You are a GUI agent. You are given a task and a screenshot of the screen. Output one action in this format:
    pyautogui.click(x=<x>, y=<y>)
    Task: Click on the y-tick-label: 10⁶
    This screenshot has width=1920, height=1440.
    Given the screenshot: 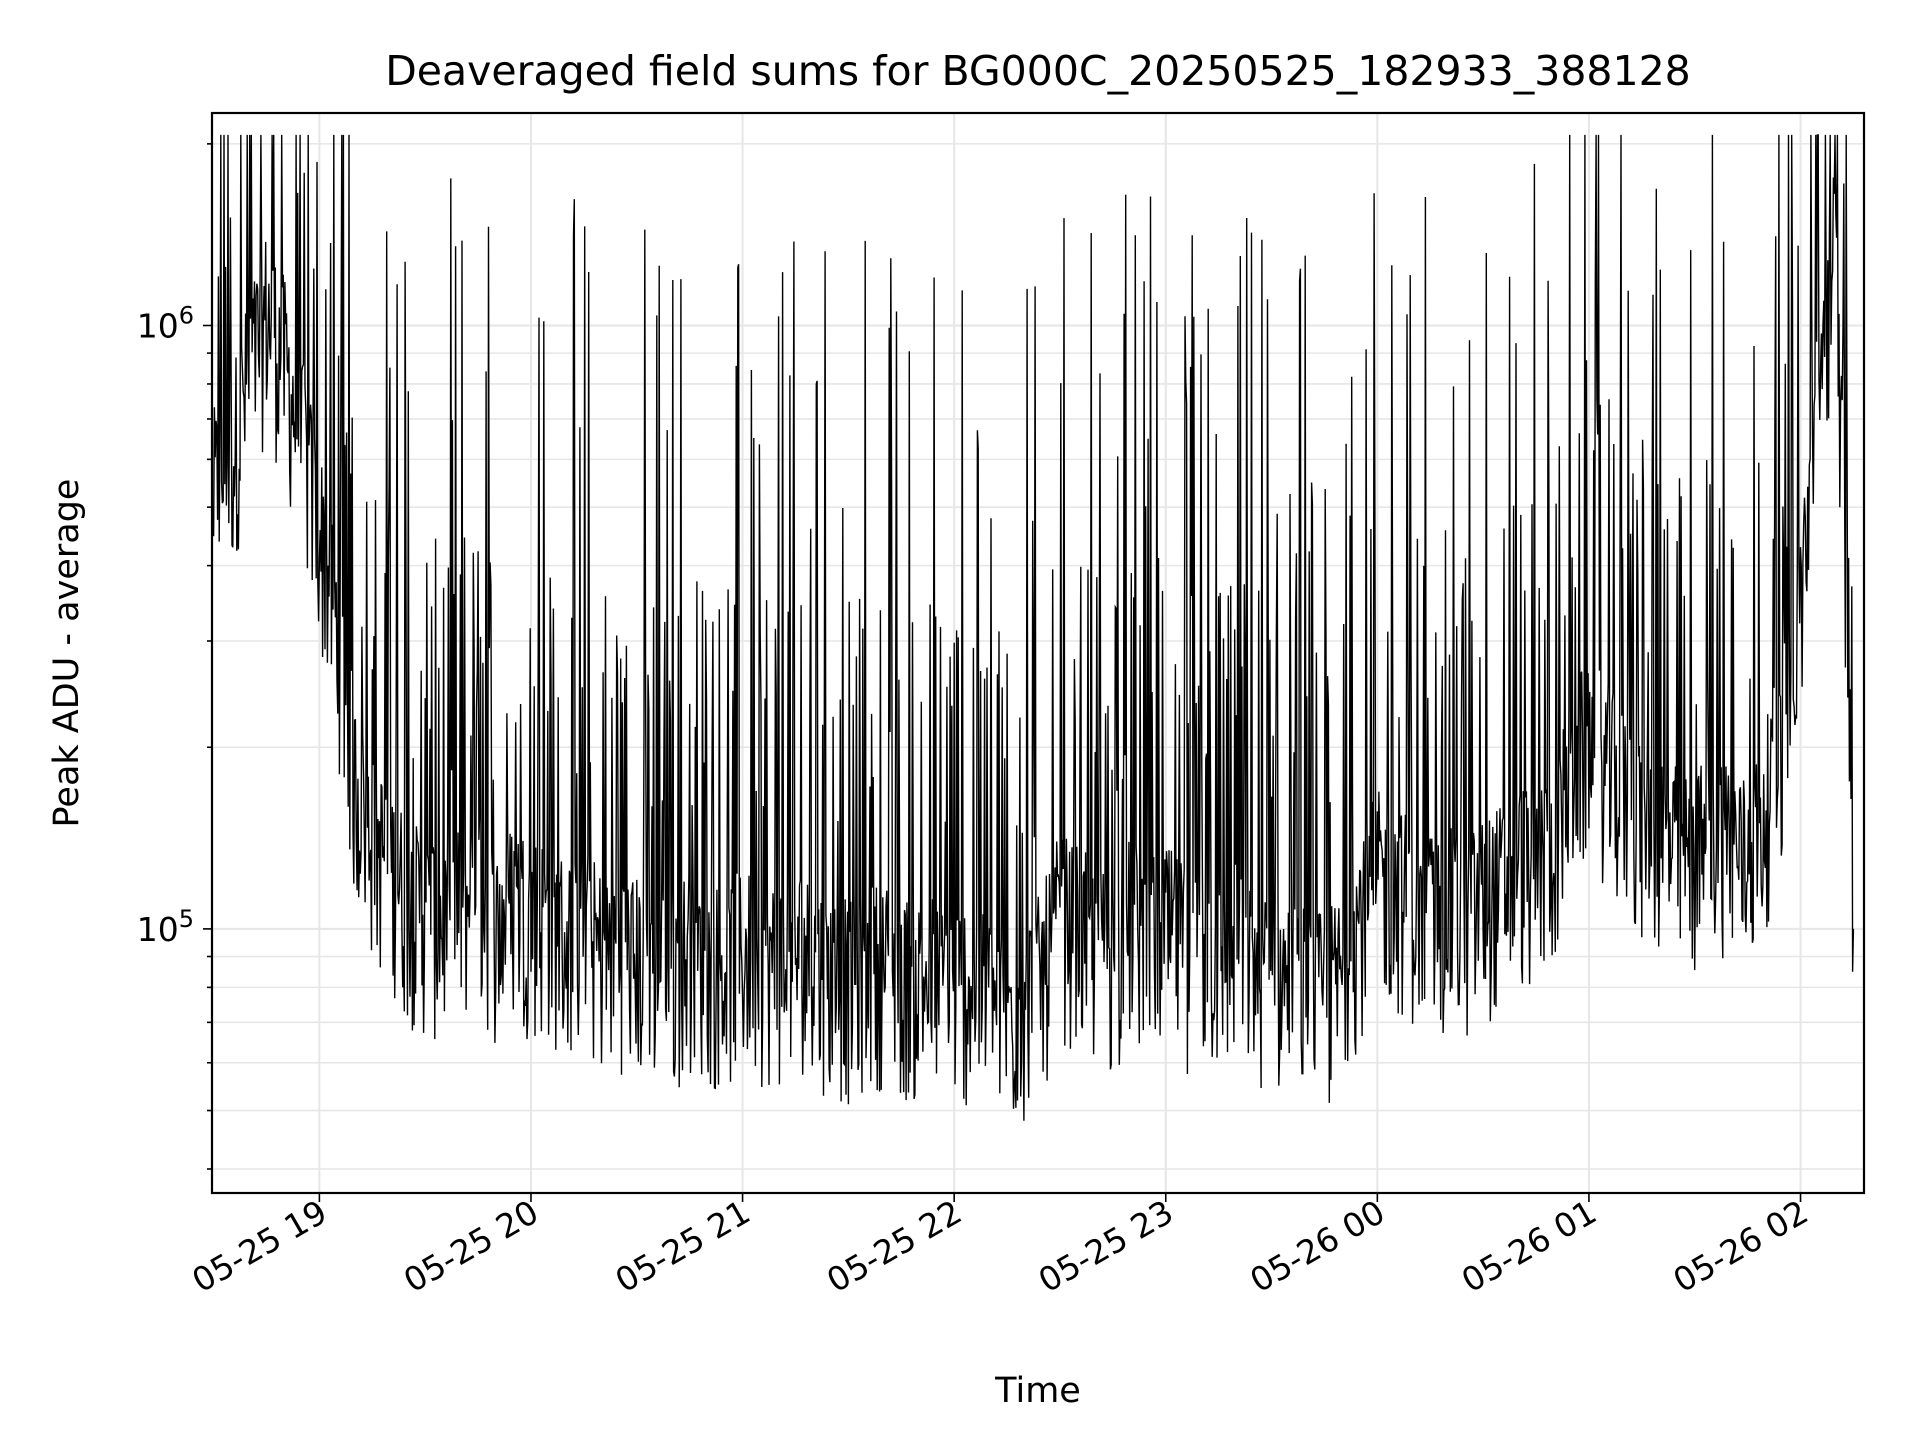 What is the action you would take?
    pyautogui.click(x=165, y=324)
    